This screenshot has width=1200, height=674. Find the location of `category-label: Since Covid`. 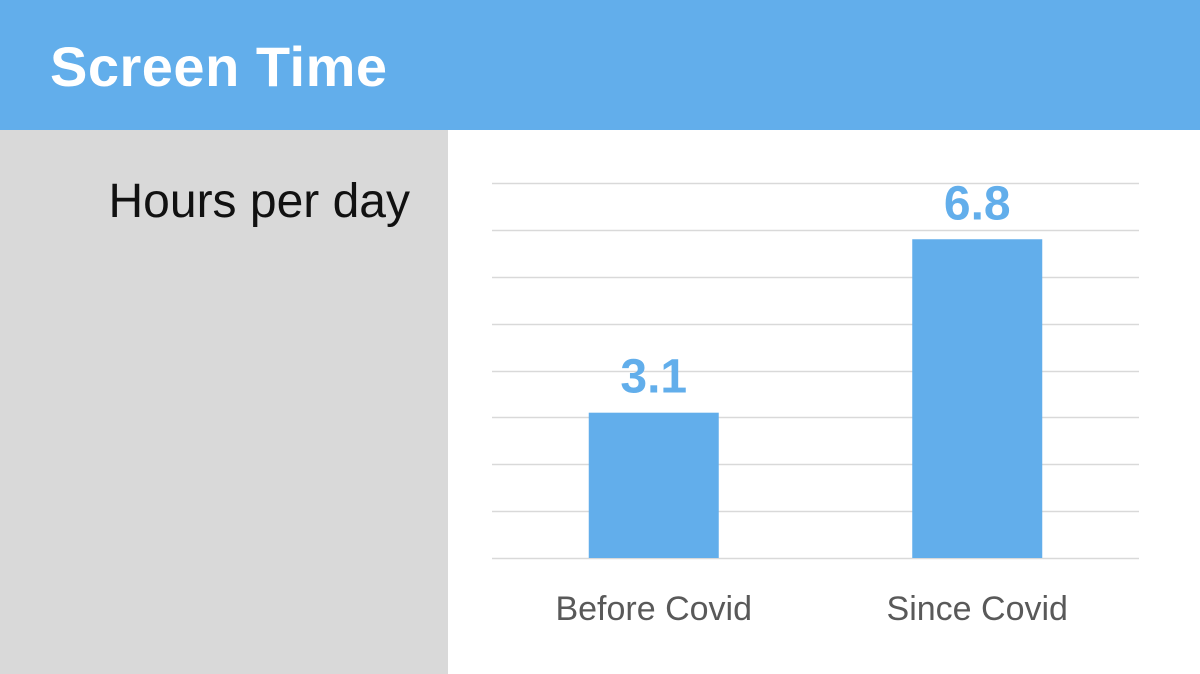

category-label: Since Covid is located at coordinates (977, 609).